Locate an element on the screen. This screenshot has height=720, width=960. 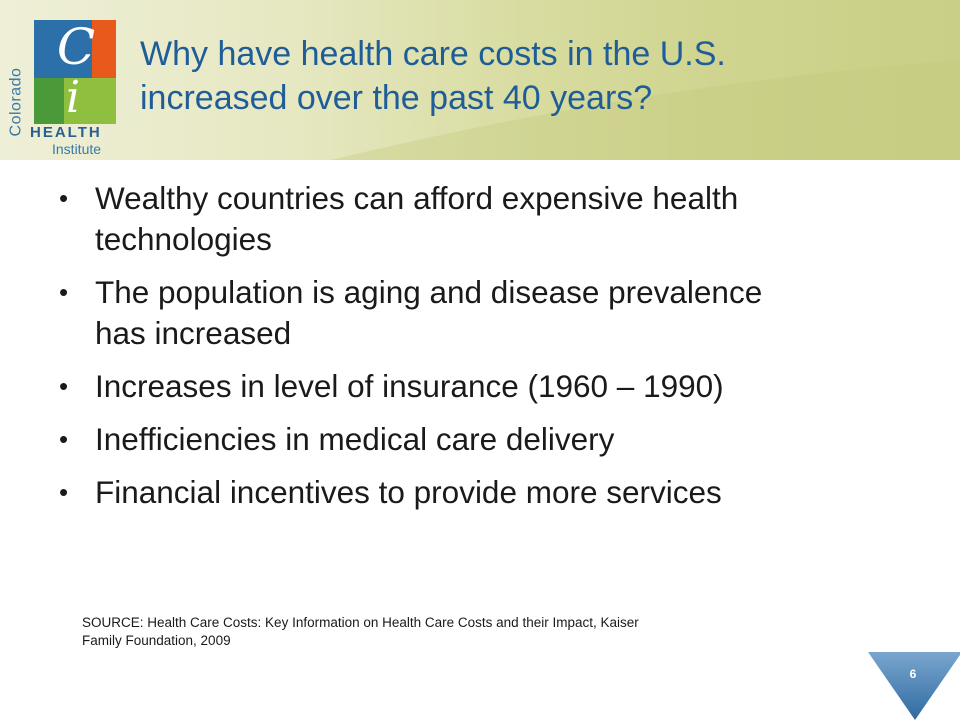
logo-health-text: HEALTH is located at coordinates (66, 132).